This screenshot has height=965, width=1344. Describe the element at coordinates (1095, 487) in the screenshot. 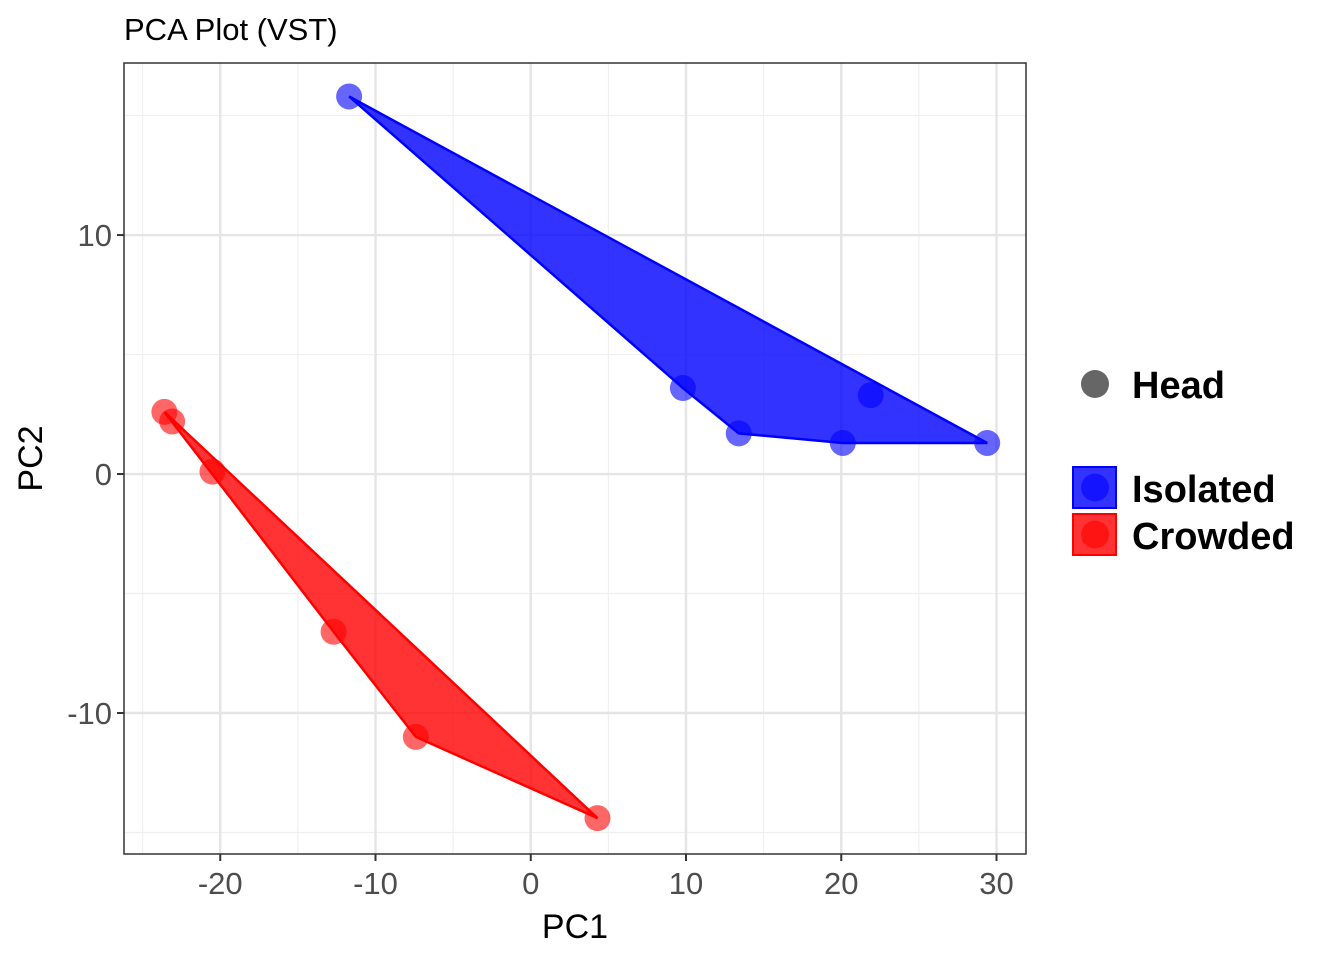

I see `legend-point-isolated` at that location.